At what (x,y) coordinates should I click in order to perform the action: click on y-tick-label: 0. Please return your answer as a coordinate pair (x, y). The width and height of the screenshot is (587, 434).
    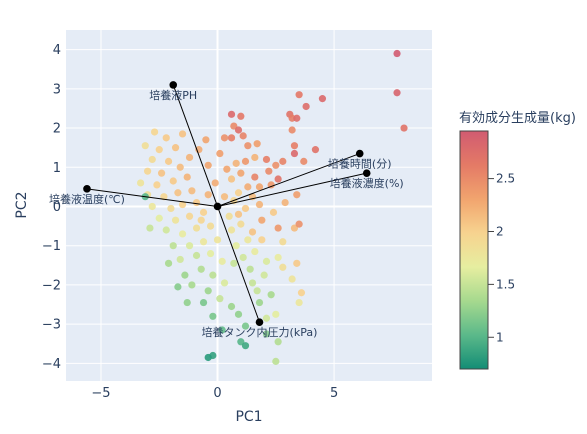
    Looking at the image, I should click on (57, 207).